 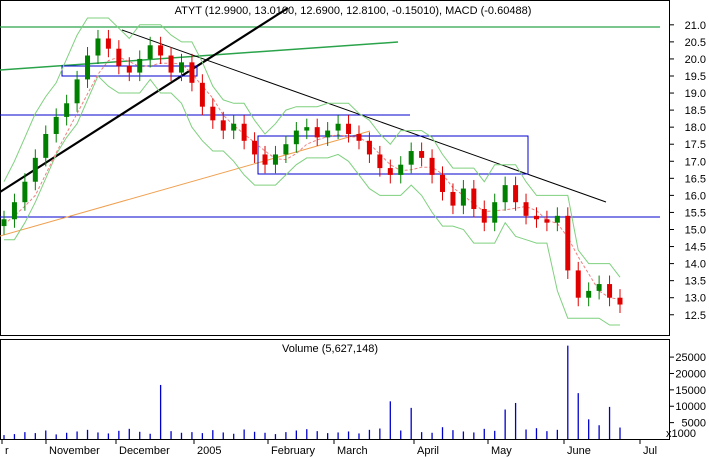 What do you see at coordinates (352, 451) in the screenshot?
I see `x-tick-label: March` at bounding box center [352, 451].